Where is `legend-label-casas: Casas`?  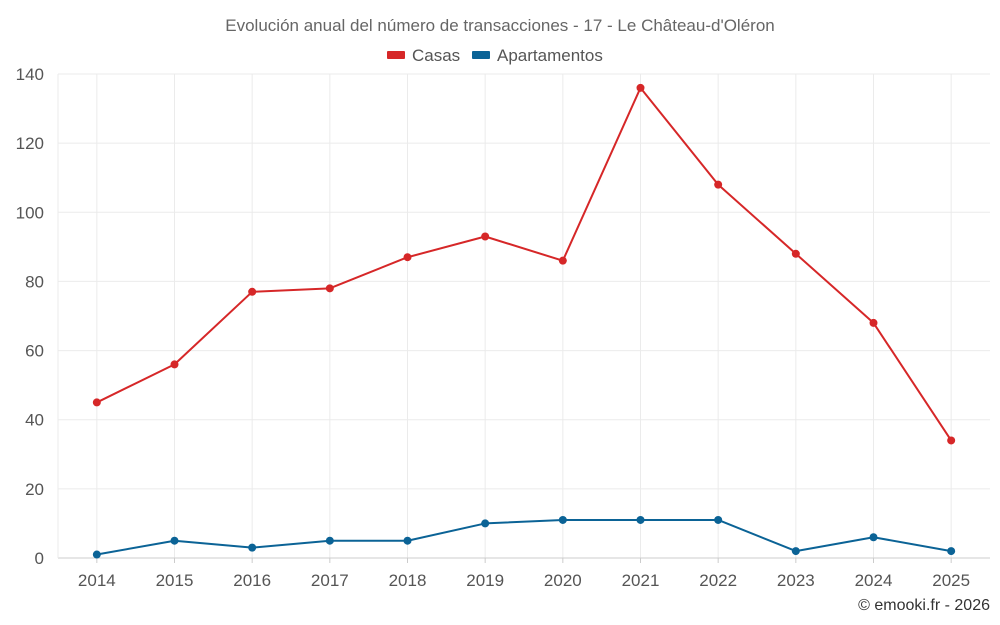 legend-label-casas: Casas is located at coordinates (436, 55).